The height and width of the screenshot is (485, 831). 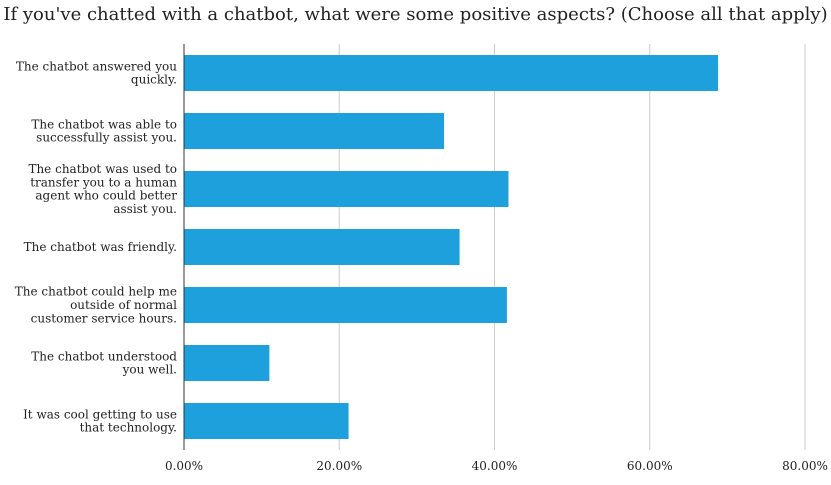 What do you see at coordinates (102, 169) in the screenshot?
I see `category-label-line: The chatbot was used to` at bounding box center [102, 169].